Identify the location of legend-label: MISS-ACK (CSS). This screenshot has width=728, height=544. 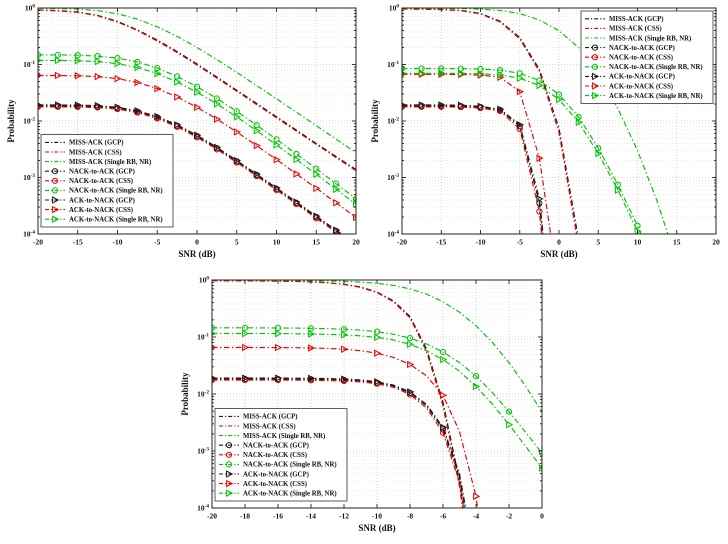
(269, 426).